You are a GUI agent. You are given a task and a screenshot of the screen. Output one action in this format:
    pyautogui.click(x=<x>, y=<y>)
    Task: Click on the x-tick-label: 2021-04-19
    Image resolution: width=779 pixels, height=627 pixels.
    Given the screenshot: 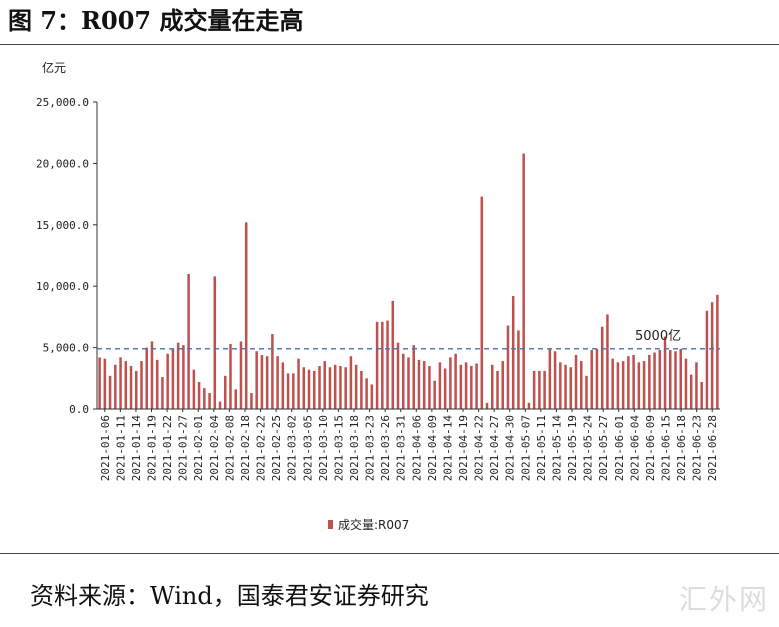 What is the action you would take?
    pyautogui.click(x=463, y=448)
    